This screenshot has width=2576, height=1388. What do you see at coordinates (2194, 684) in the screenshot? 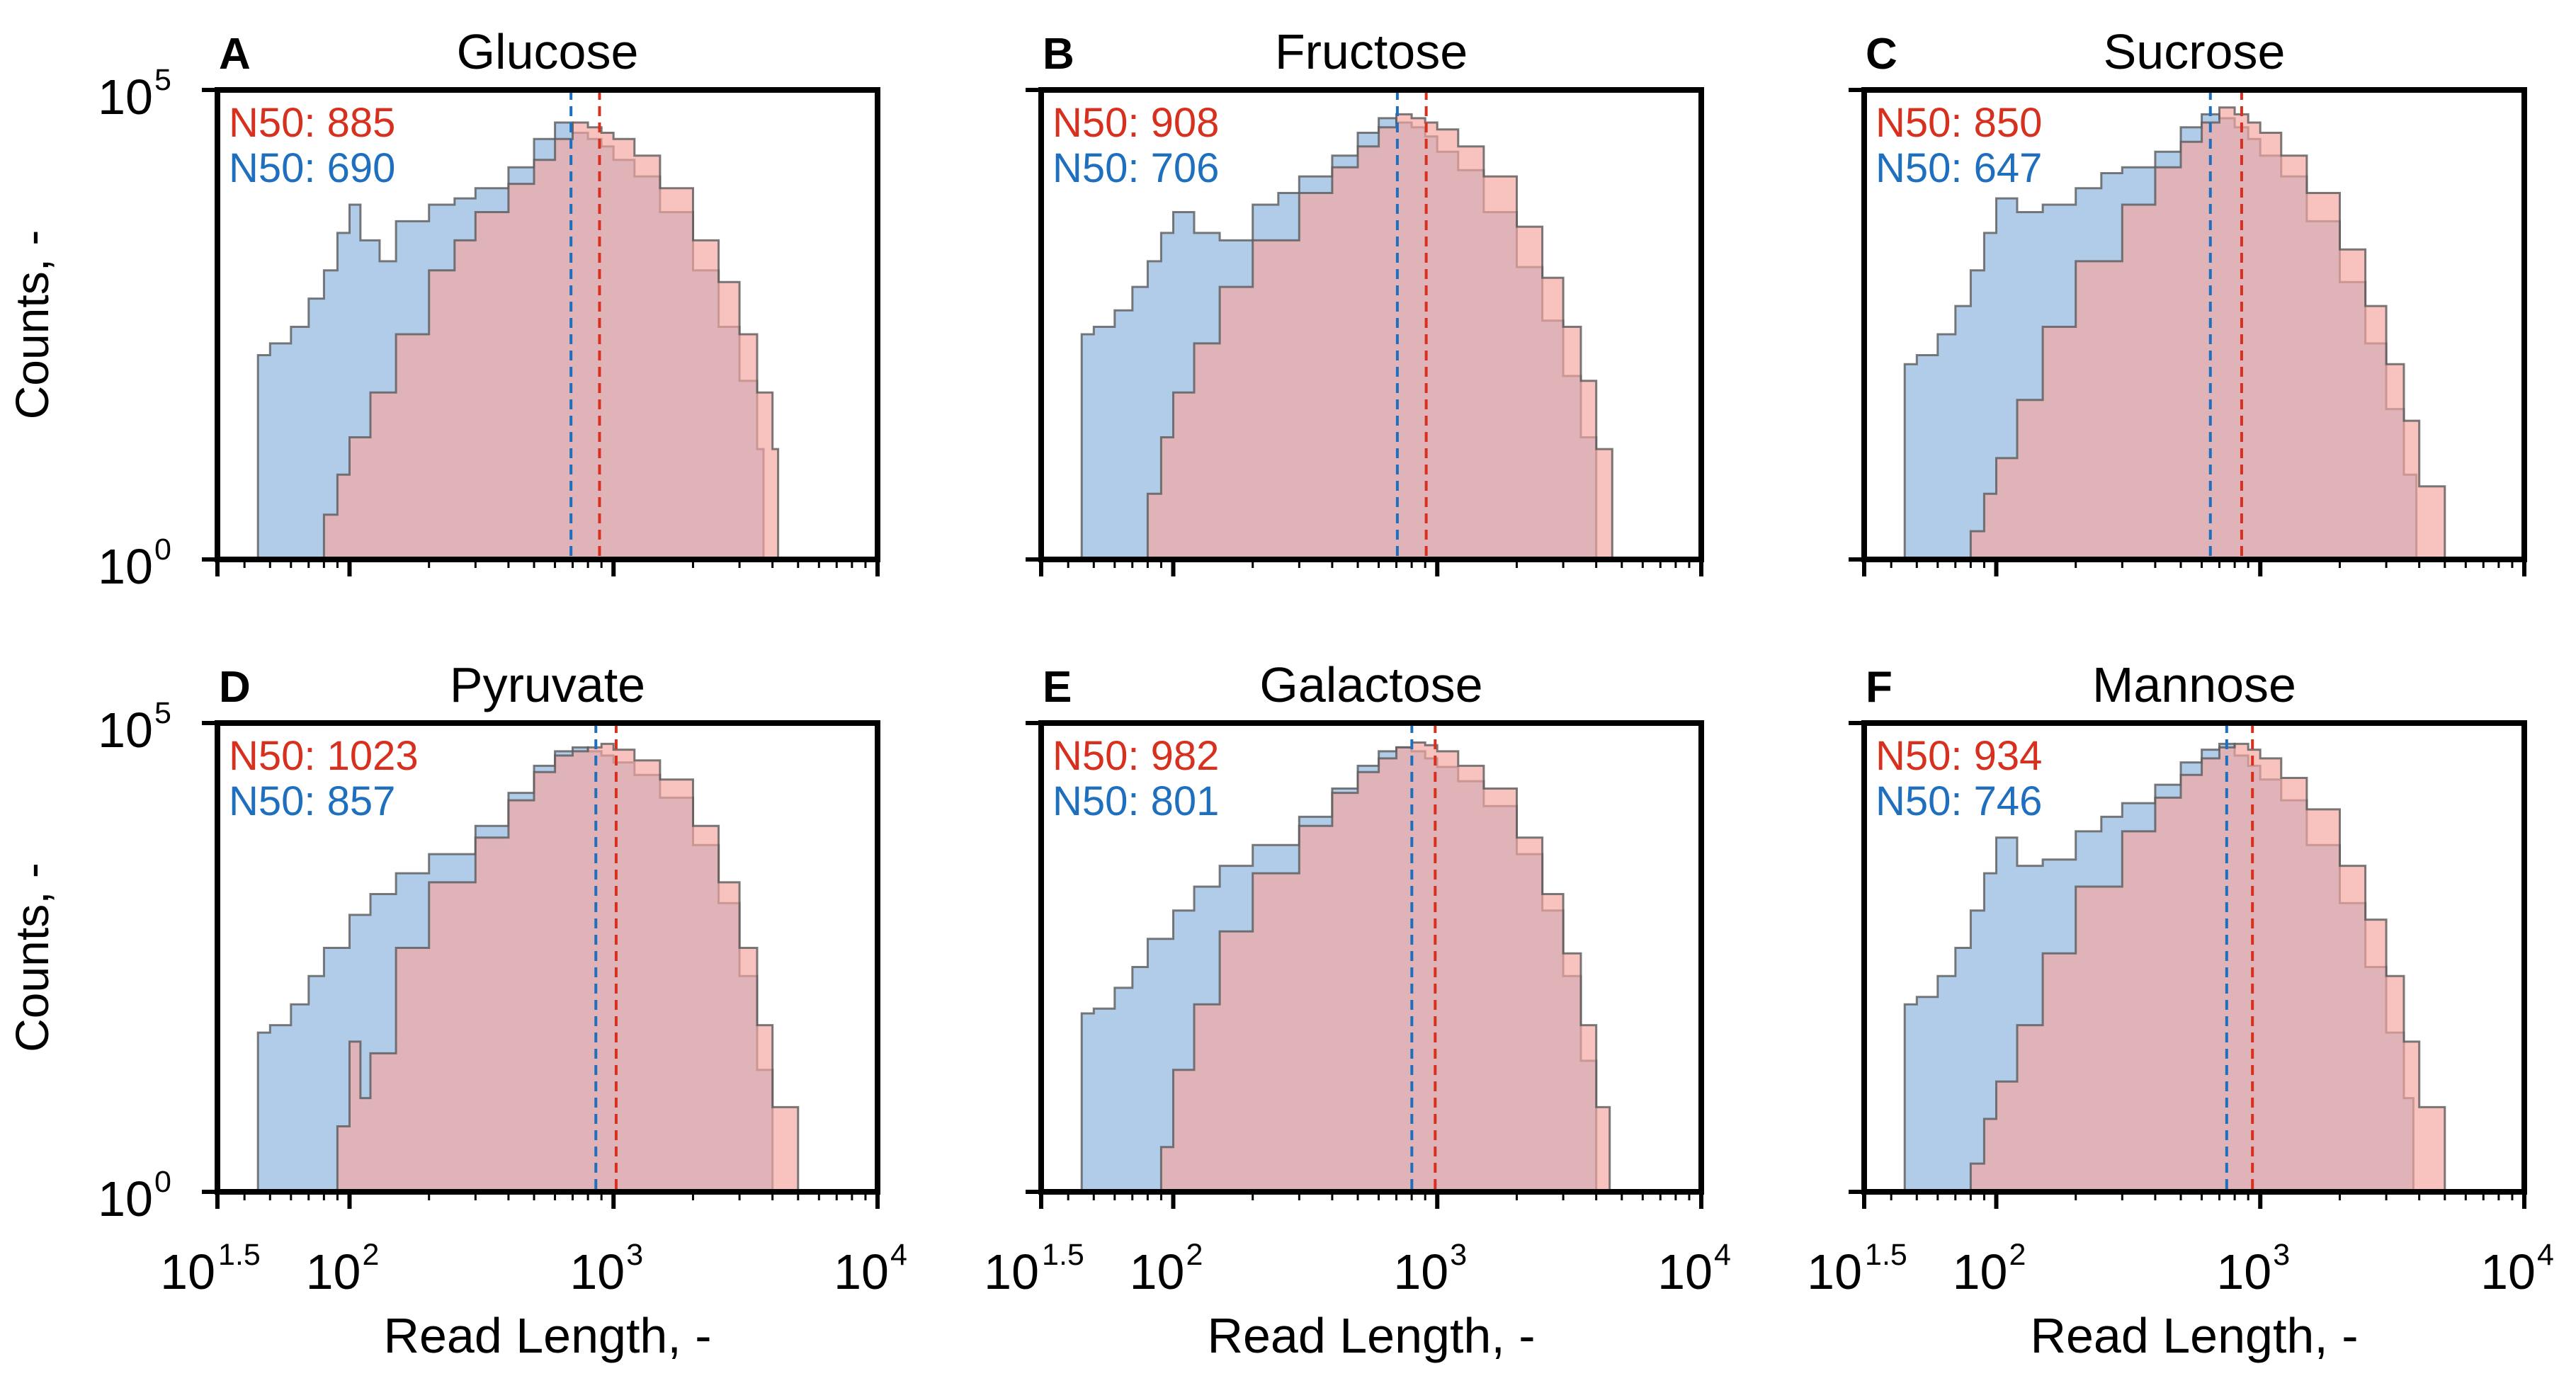
I see `panel-title: Mannose` at bounding box center [2194, 684].